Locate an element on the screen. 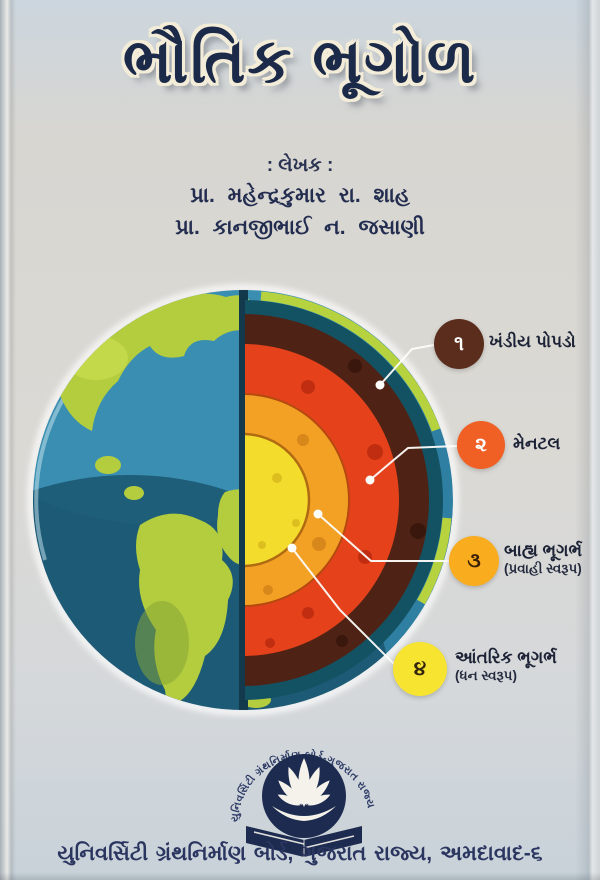 The width and height of the screenshot is (600, 880). book-right-edge is located at coordinates (587, 440).